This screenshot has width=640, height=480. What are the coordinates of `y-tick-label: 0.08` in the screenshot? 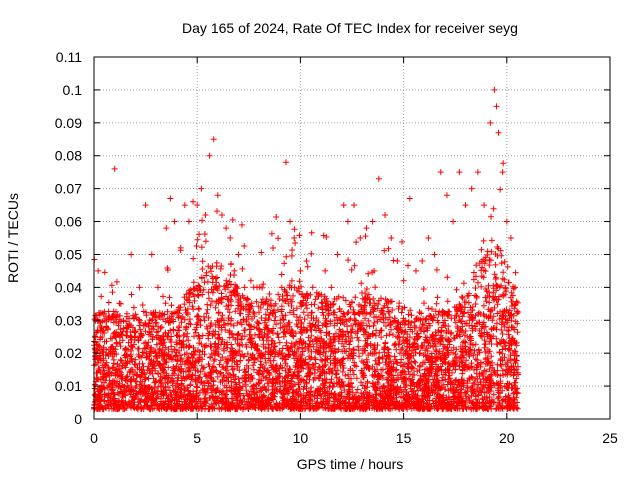 It's located at (68, 156).